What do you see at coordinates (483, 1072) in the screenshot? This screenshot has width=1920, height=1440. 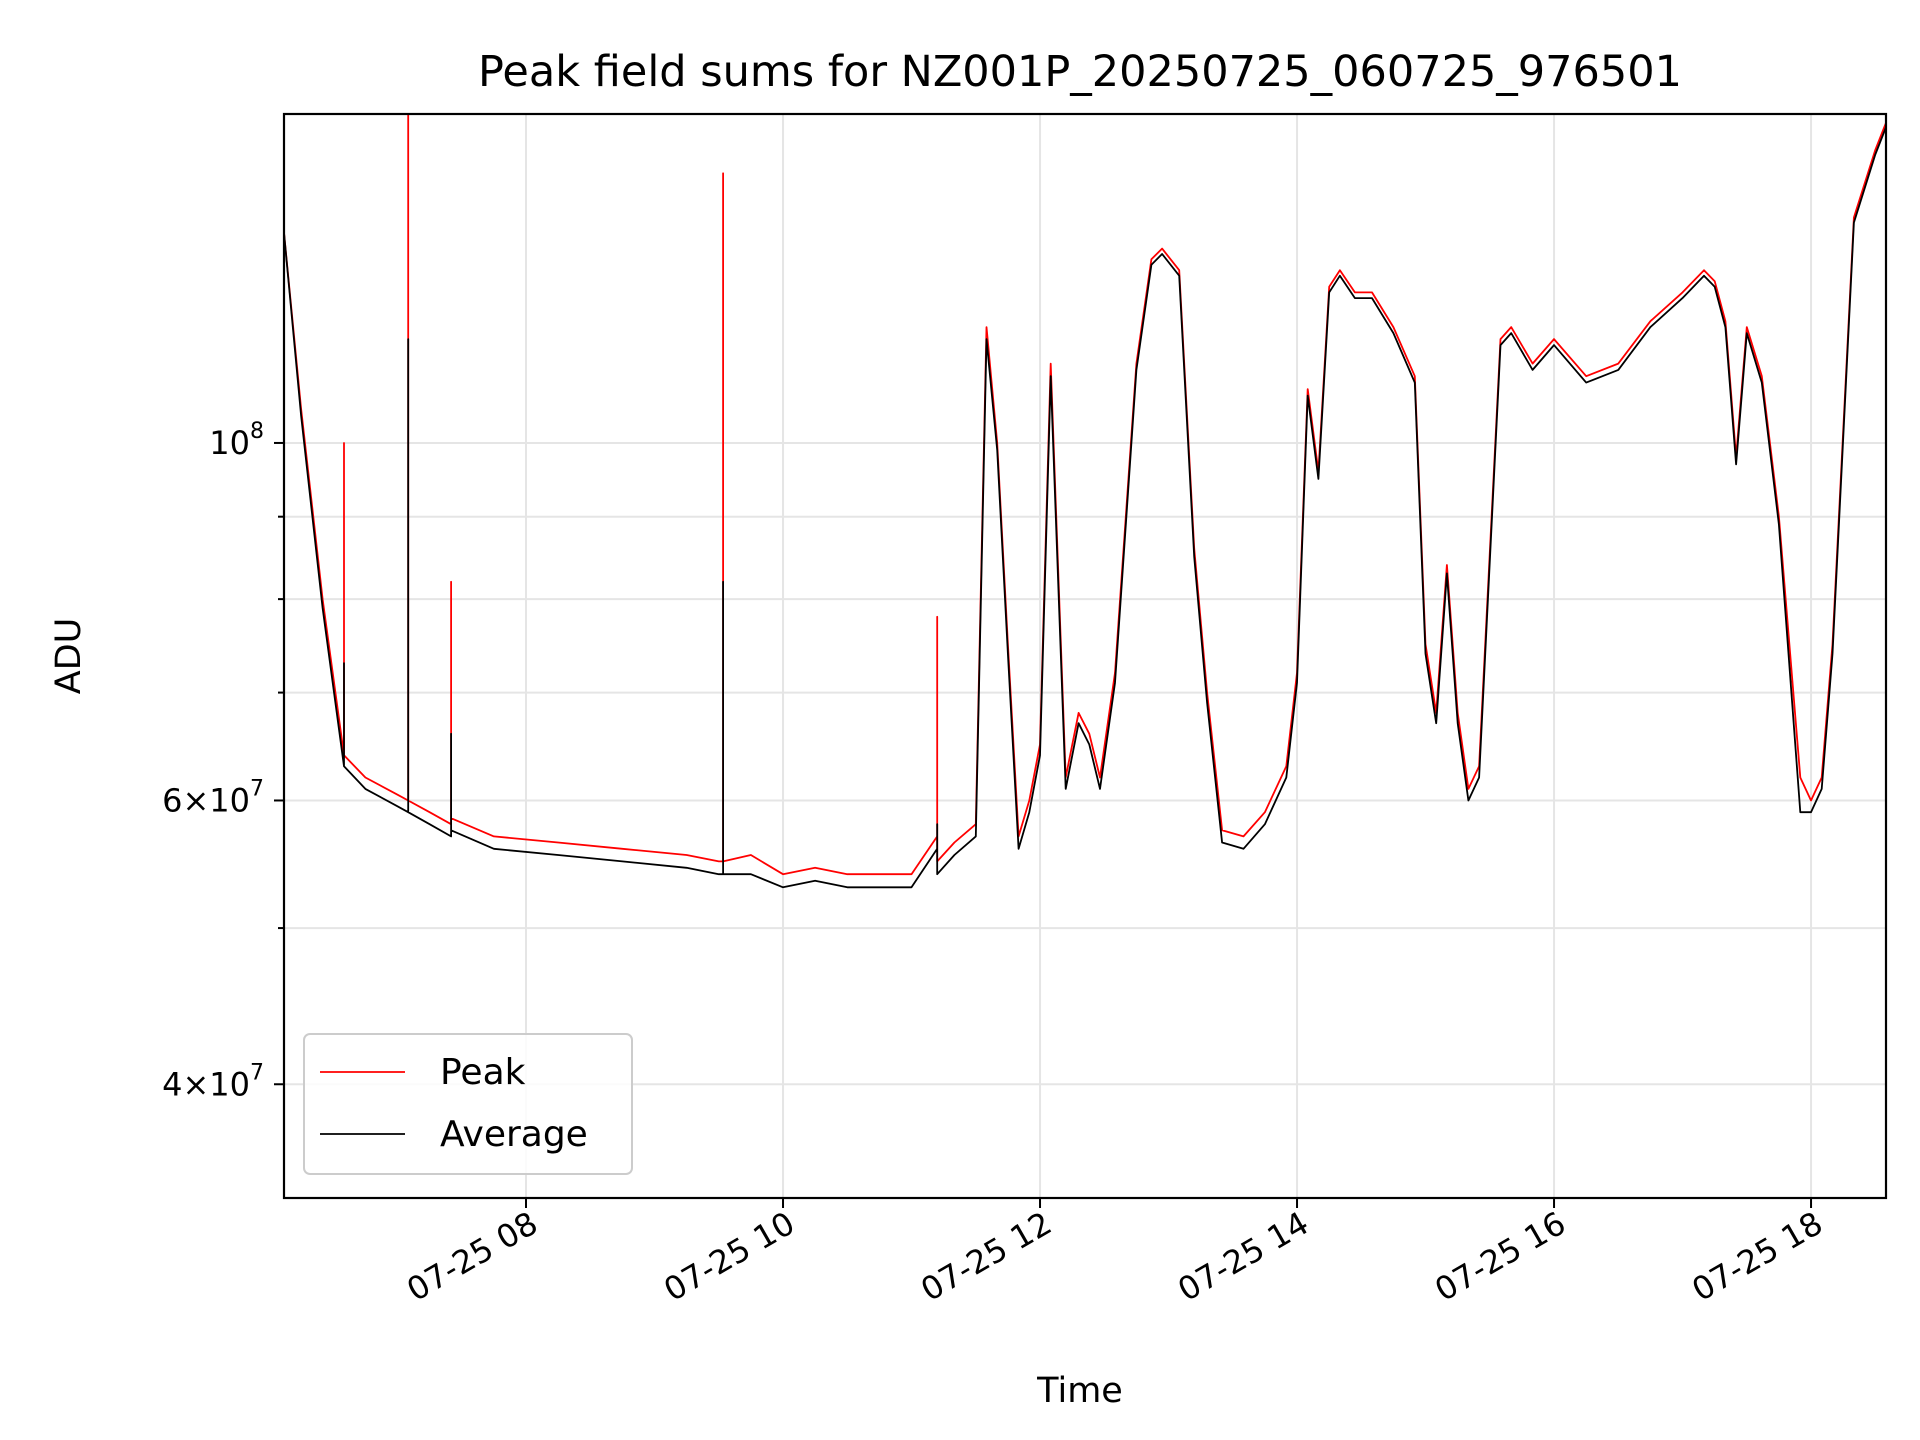 I see `legend-peak-label: Peak` at bounding box center [483, 1072].